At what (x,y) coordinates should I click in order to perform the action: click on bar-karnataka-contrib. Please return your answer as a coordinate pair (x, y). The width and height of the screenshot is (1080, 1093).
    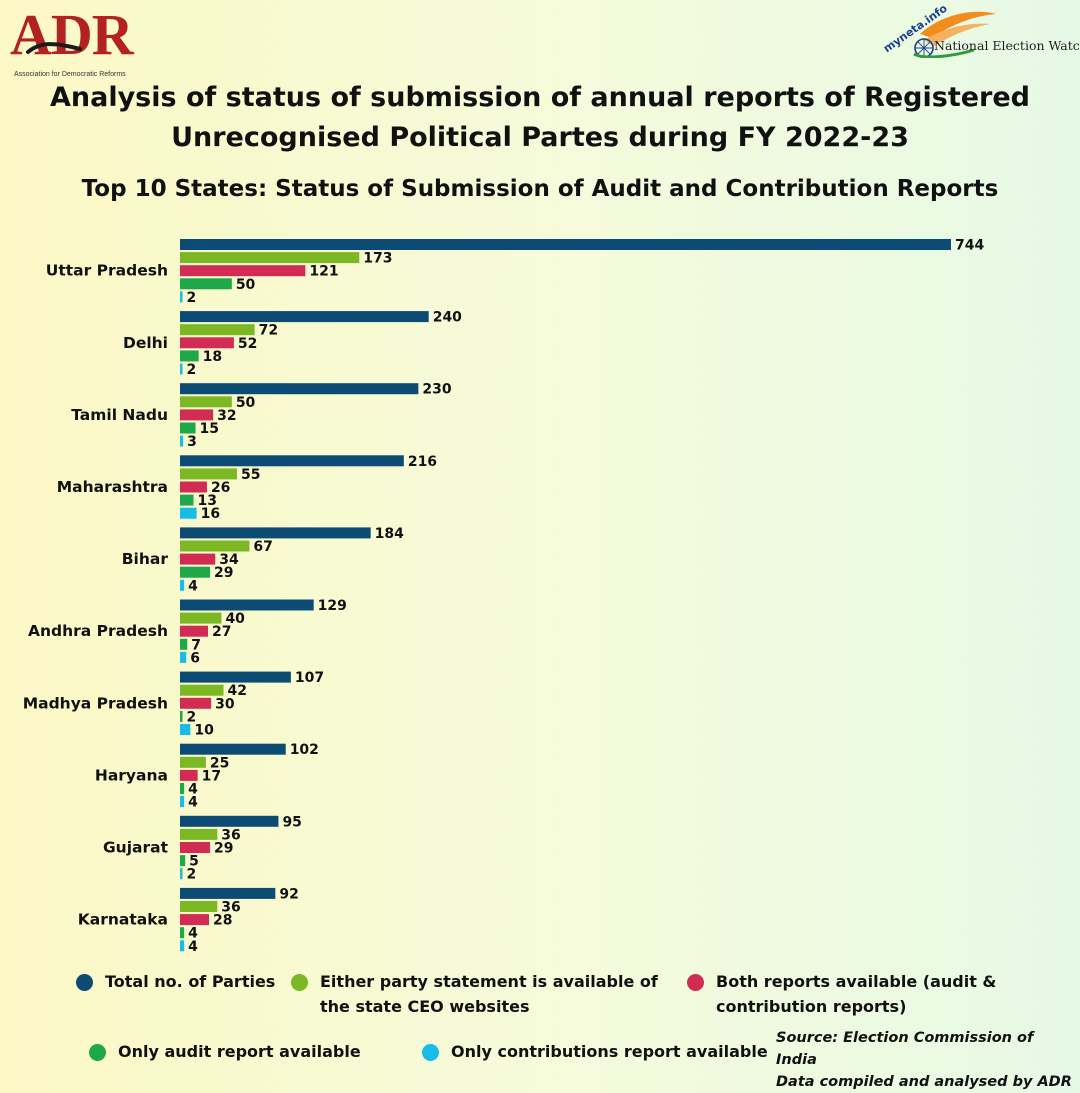
    Looking at the image, I should click on (182, 946).